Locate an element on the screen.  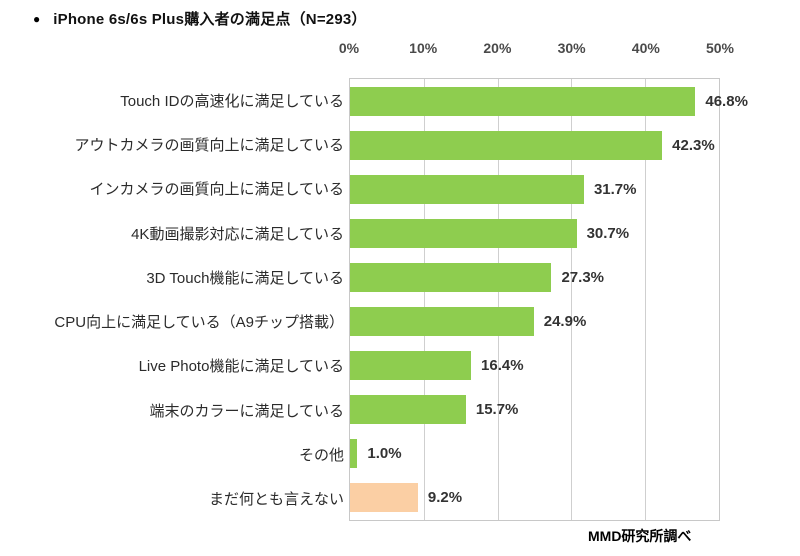
bar-row: 9.2% is located at coordinates (534, 498).